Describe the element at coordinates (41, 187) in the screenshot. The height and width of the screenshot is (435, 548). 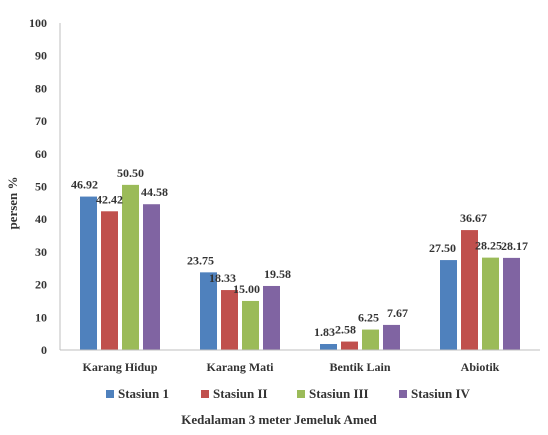
I see `y-tick-label: 50` at that location.